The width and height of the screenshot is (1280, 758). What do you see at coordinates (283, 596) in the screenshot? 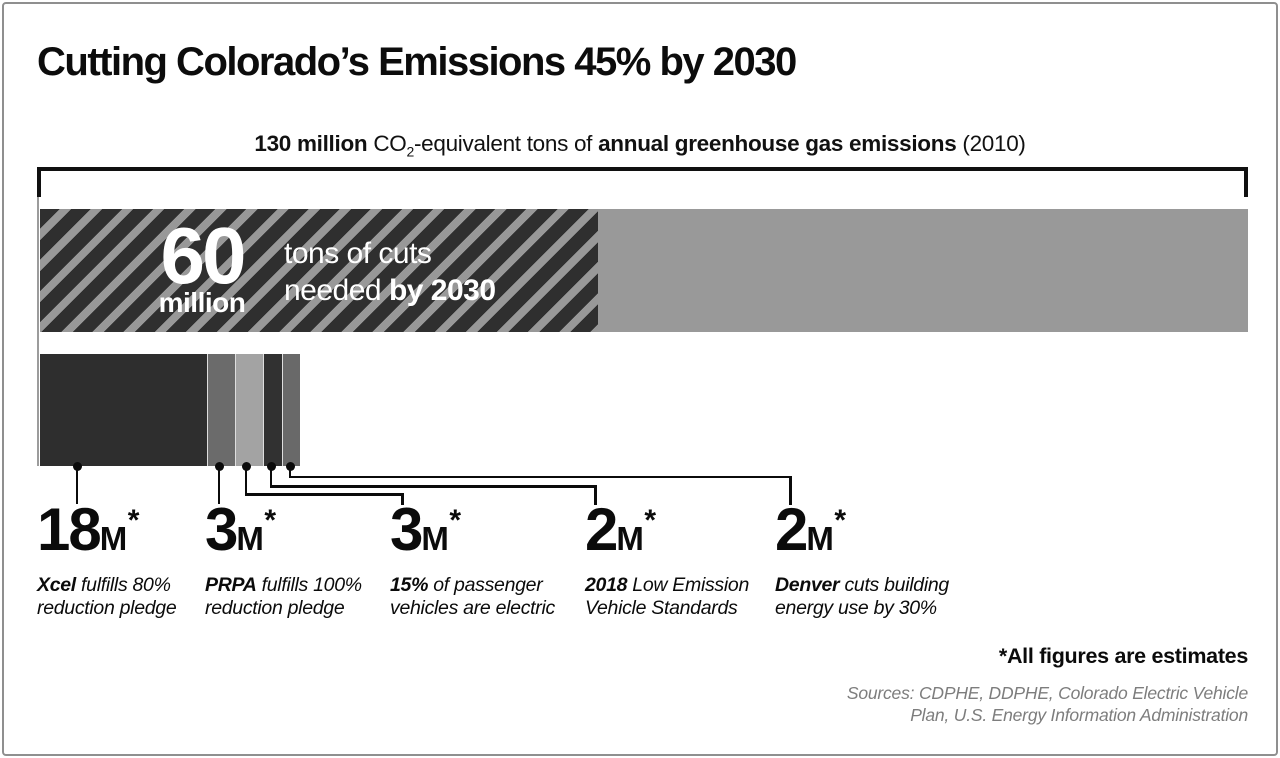
I see `label-prpa-description: PRPA fulfills 100% reduction pledge` at bounding box center [283, 596].